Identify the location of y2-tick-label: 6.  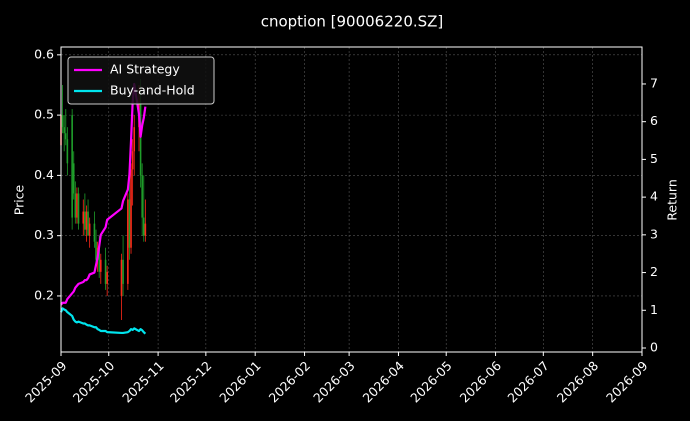
(654, 120).